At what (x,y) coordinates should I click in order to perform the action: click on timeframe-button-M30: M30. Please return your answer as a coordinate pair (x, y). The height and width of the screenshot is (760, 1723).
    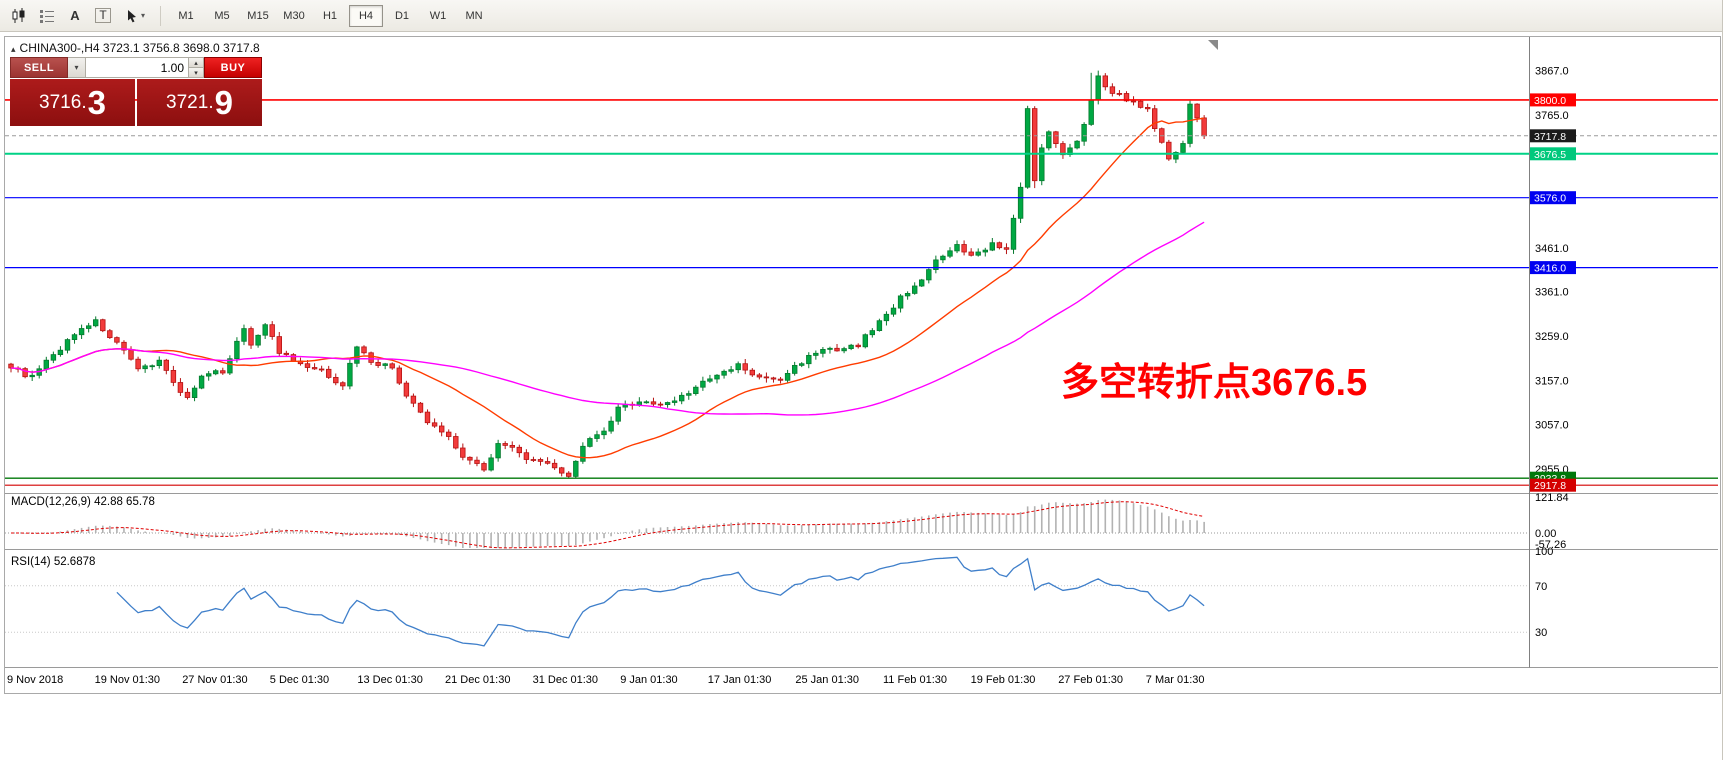
    Looking at the image, I should click on (294, 15).